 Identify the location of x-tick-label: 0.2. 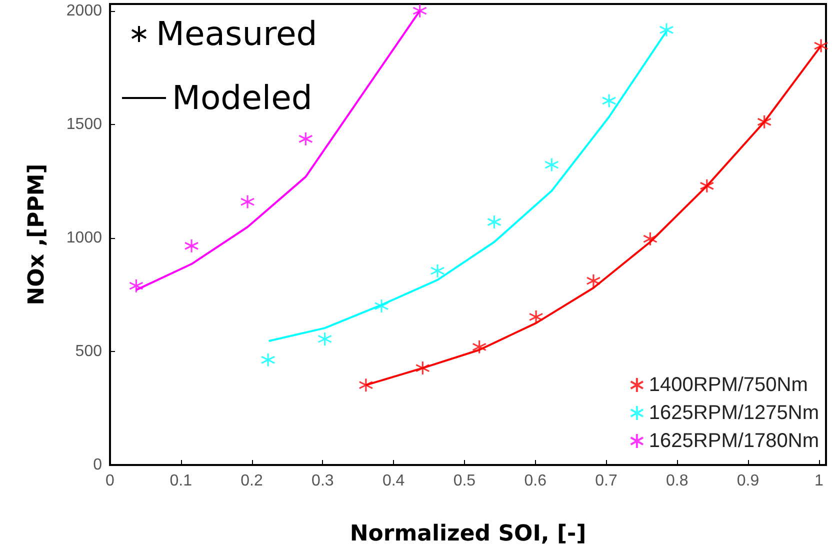
(251, 481).